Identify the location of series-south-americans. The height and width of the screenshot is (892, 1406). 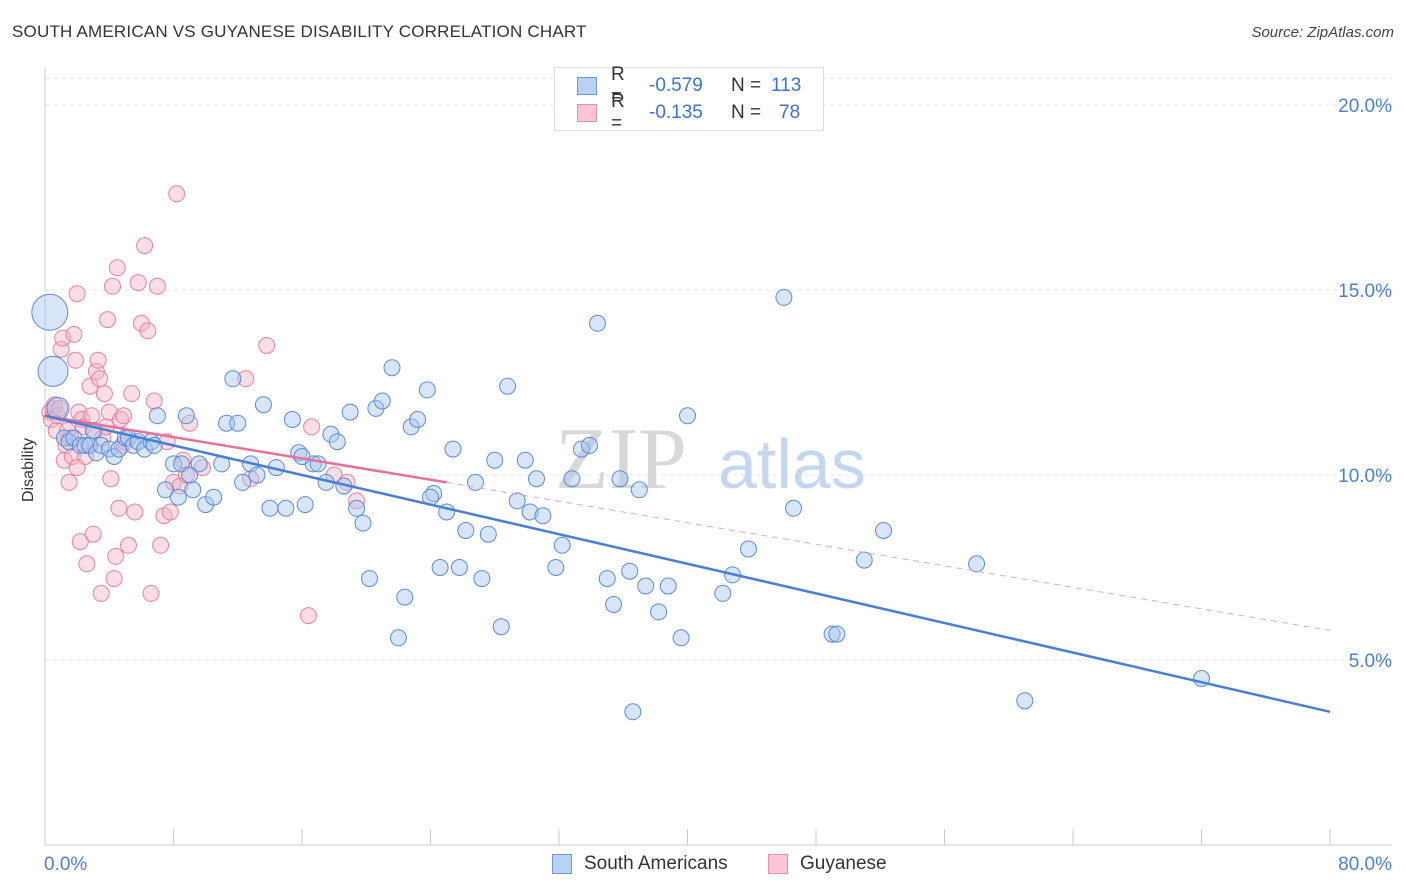
(203, 405).